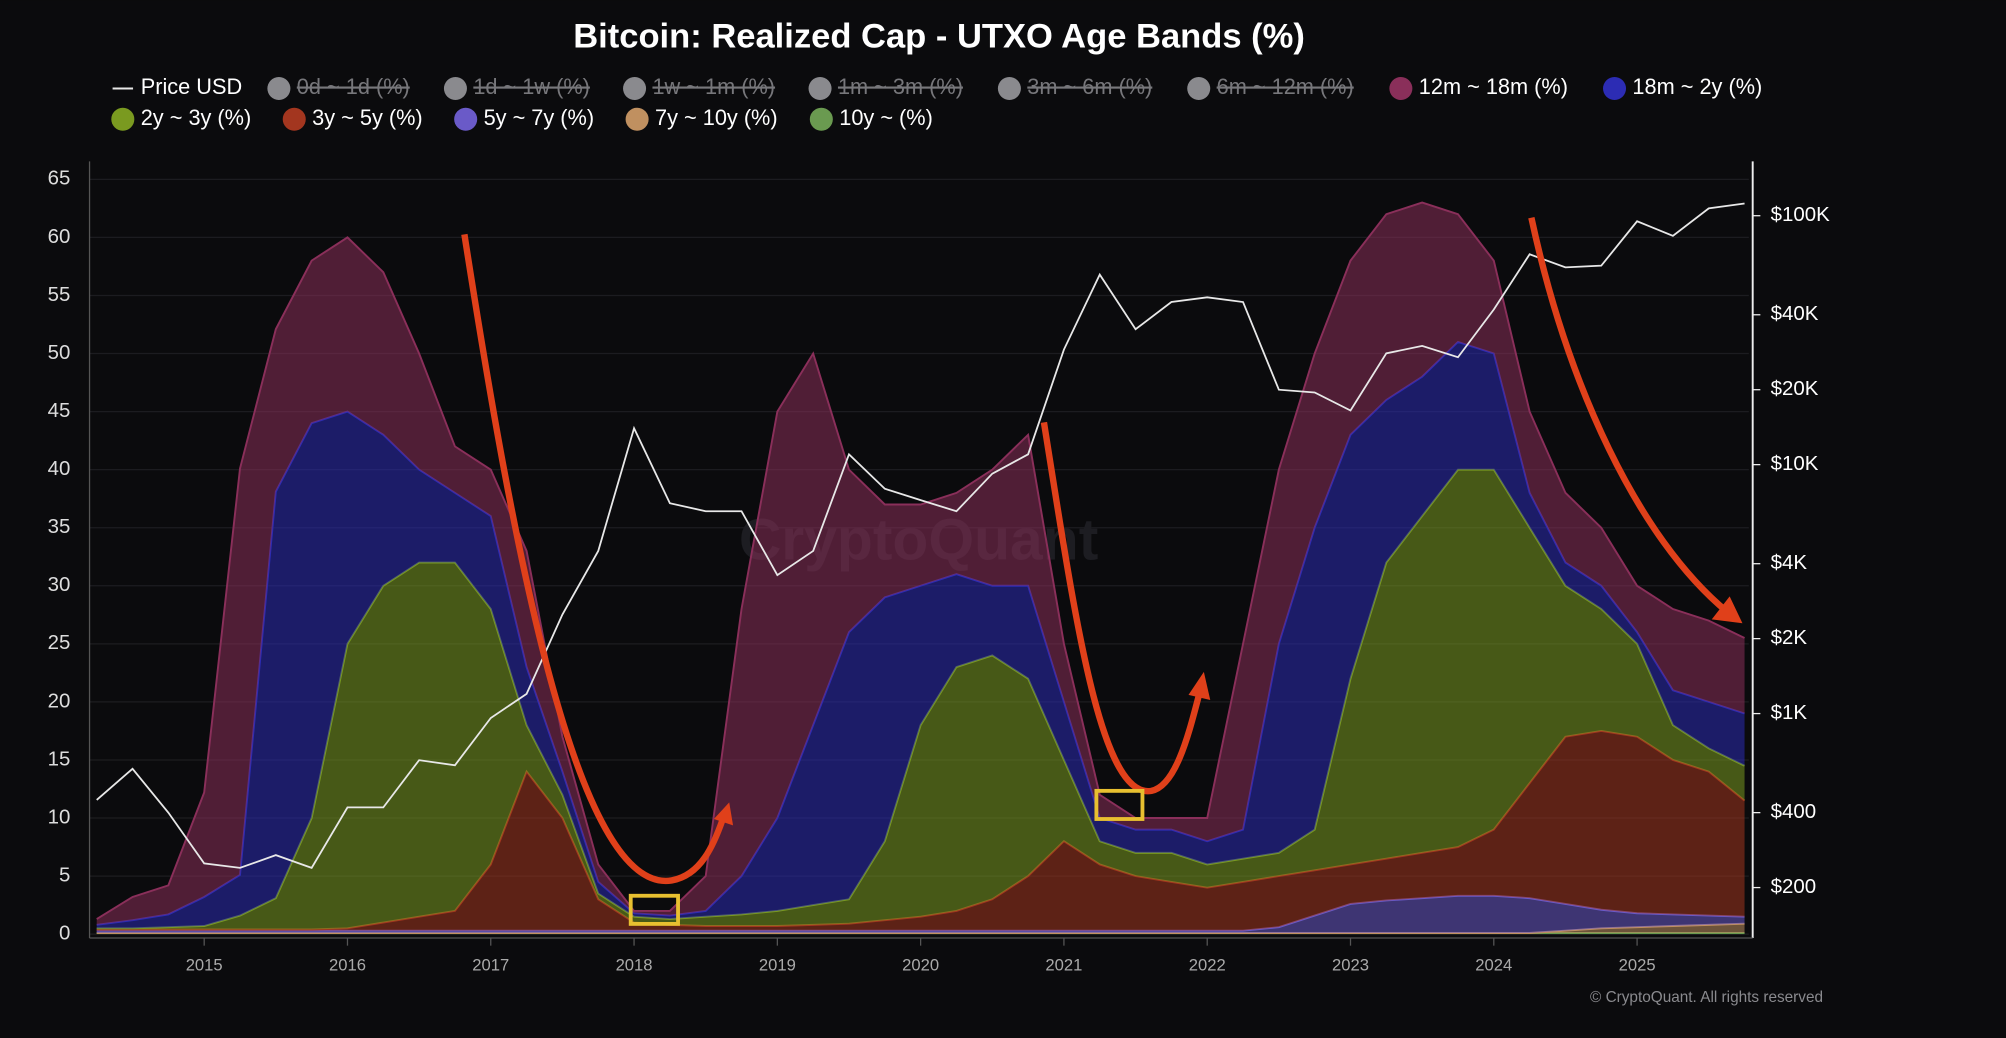  Describe the element at coordinates (1706, 997) in the screenshot. I see `credit: © CryptoQuant. All rights reserved` at that location.